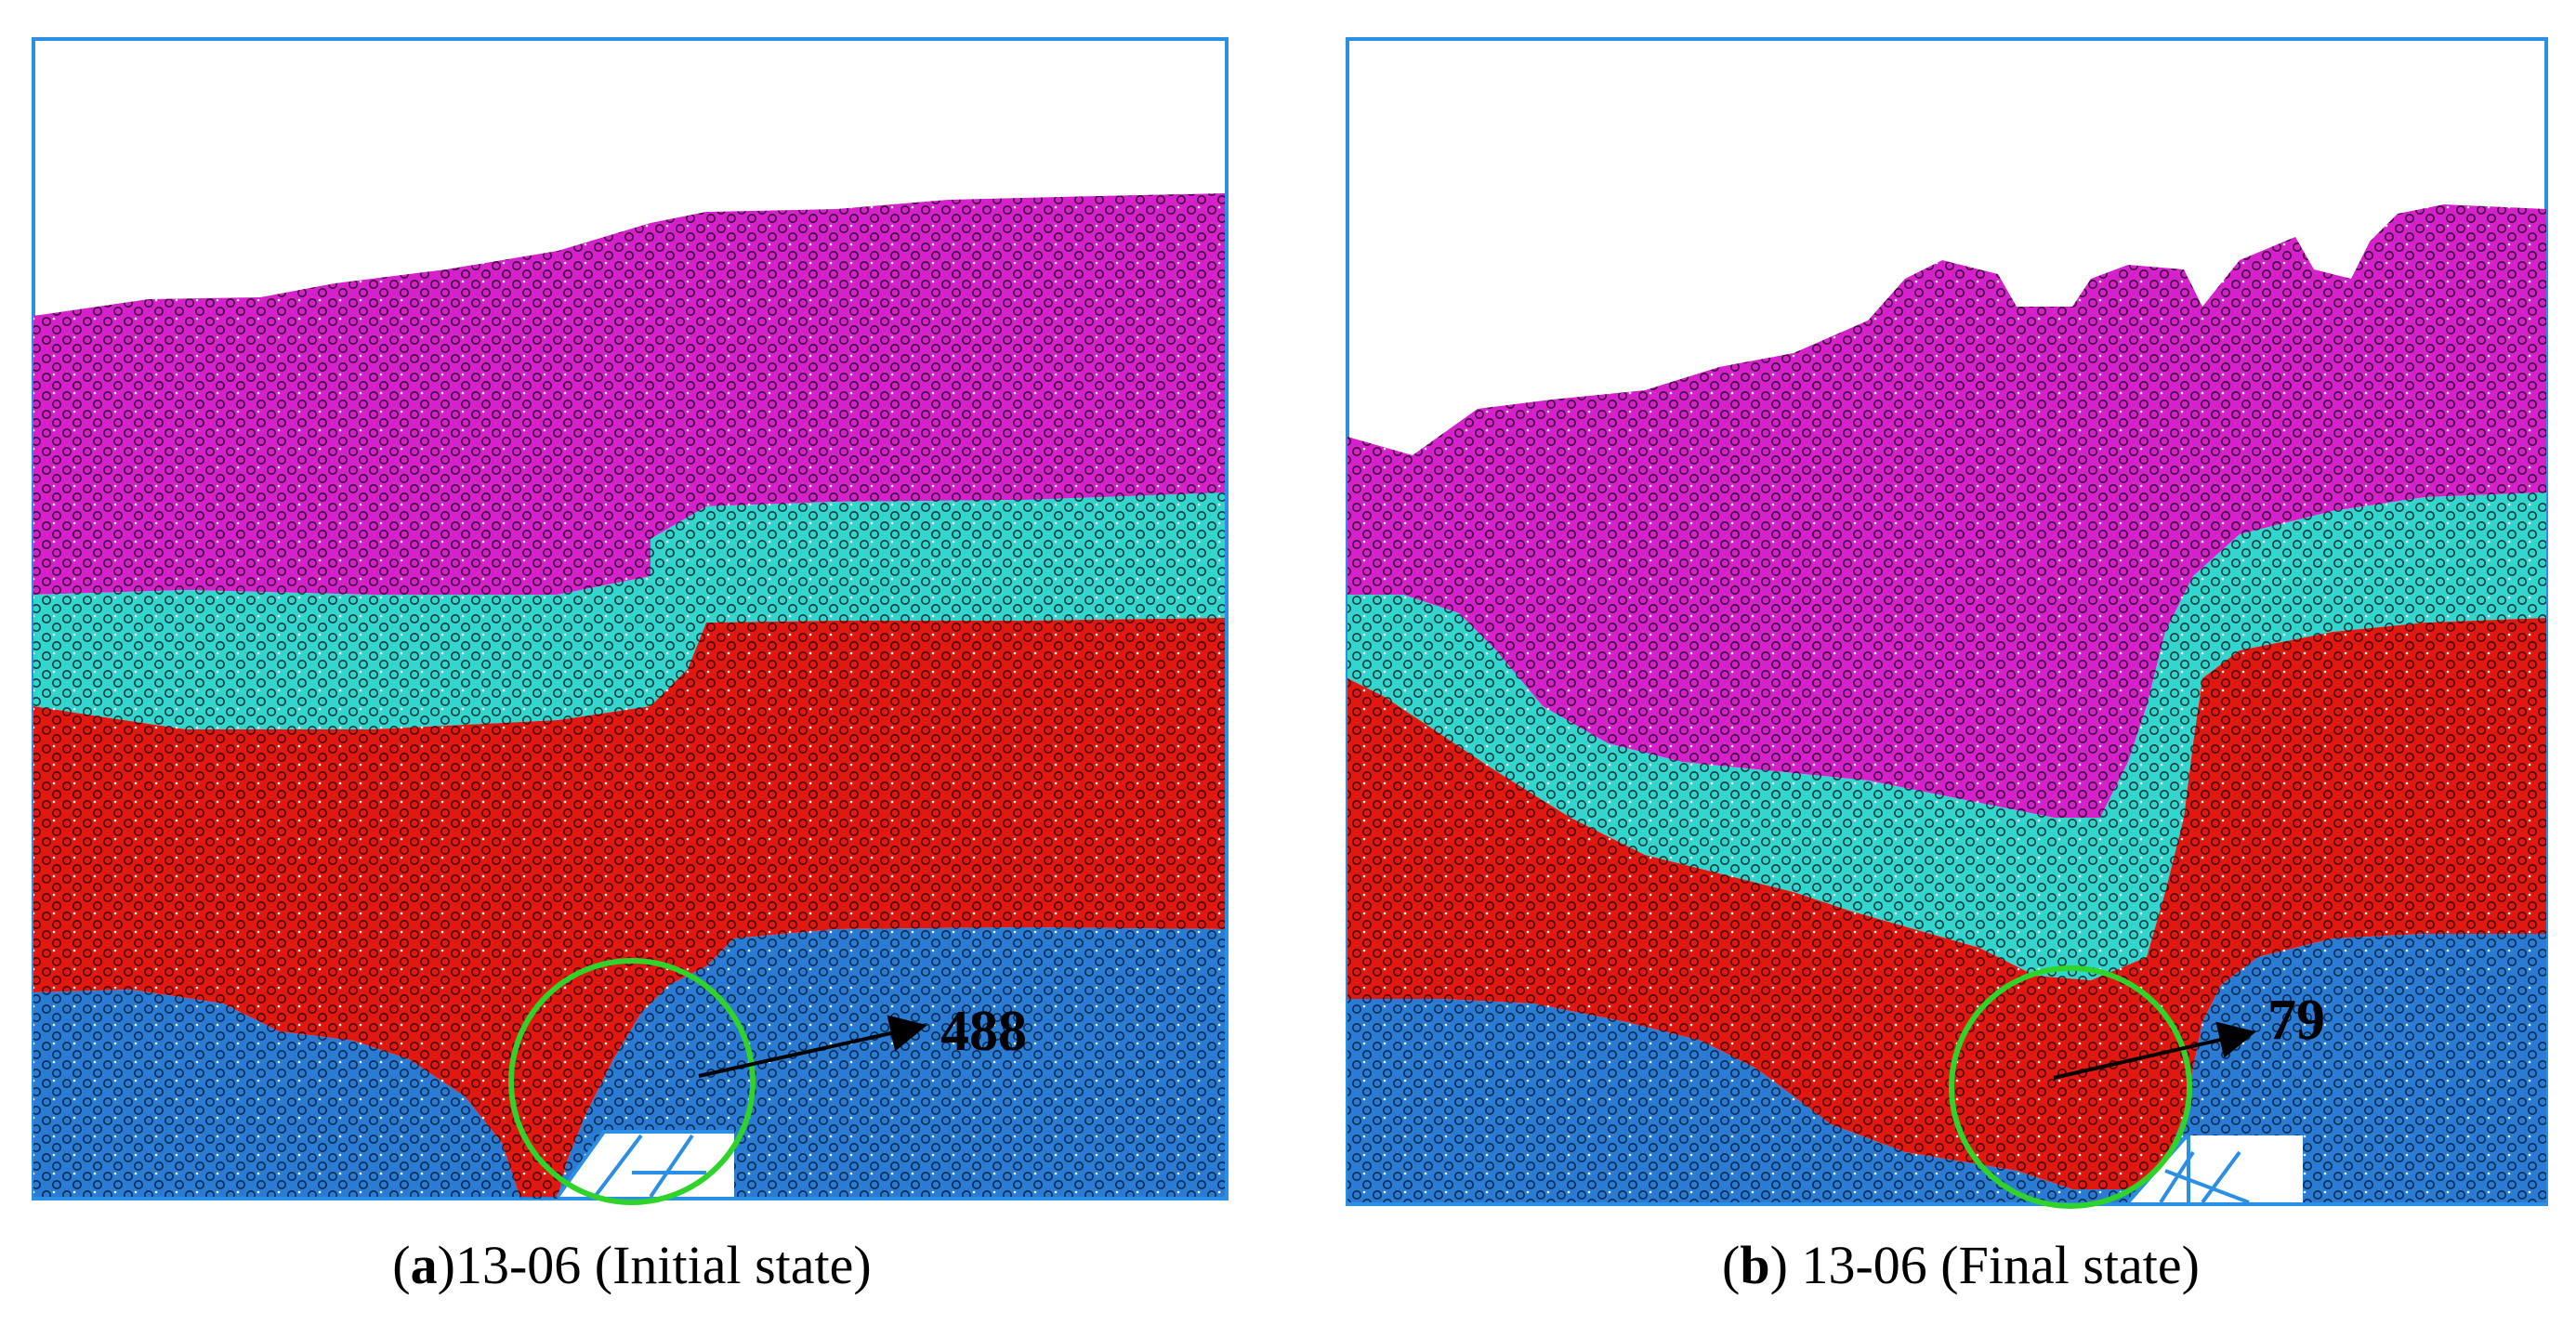 The width and height of the screenshot is (2576, 1325). What do you see at coordinates (632, 1081) in the screenshot?
I see `highlight-circle-a` at bounding box center [632, 1081].